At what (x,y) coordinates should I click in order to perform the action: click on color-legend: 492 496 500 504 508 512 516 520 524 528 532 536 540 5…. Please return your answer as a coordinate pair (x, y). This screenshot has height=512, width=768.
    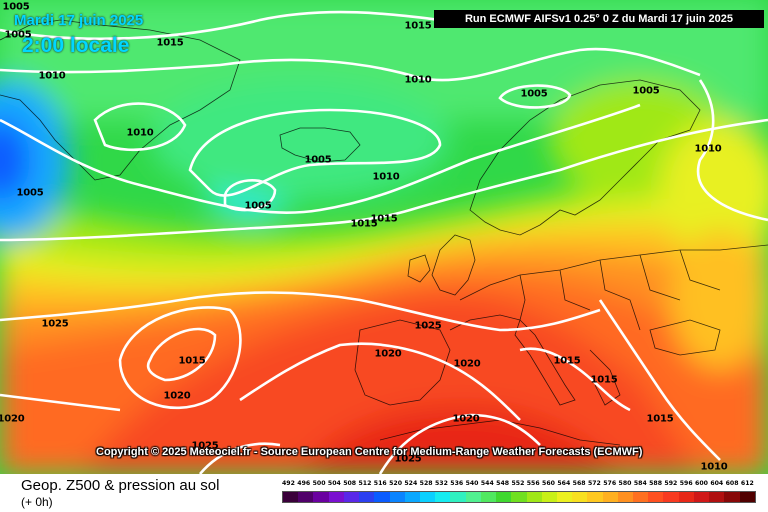
    Looking at the image, I should click on (519, 492).